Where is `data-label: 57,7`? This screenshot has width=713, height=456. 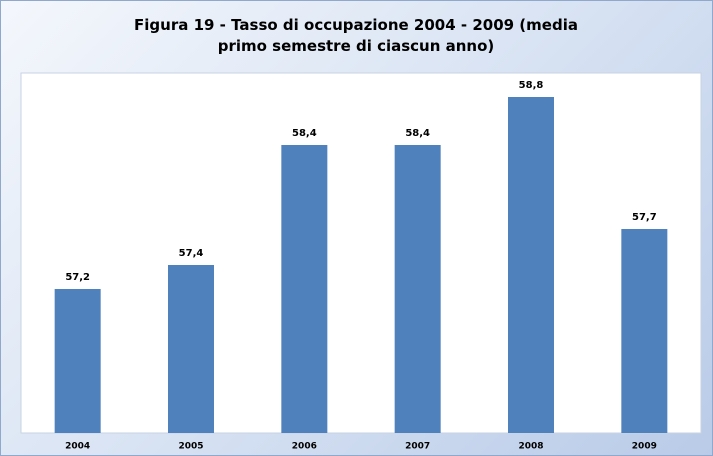 data-label: 57,7 is located at coordinates (644, 217).